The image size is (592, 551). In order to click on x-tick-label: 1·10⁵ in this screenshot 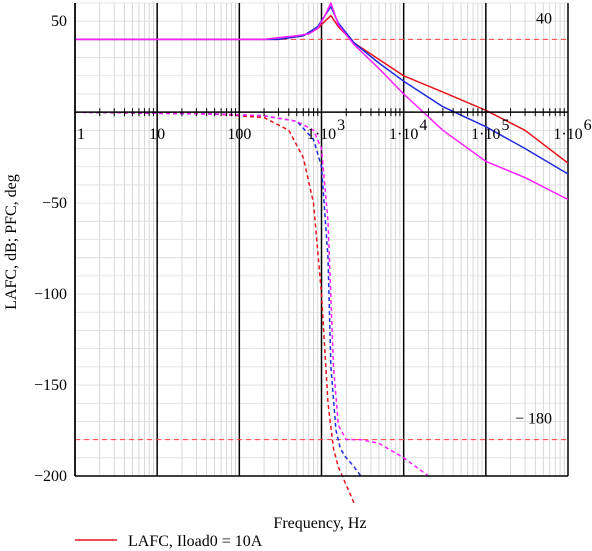, I will do `click(490, 130)`.